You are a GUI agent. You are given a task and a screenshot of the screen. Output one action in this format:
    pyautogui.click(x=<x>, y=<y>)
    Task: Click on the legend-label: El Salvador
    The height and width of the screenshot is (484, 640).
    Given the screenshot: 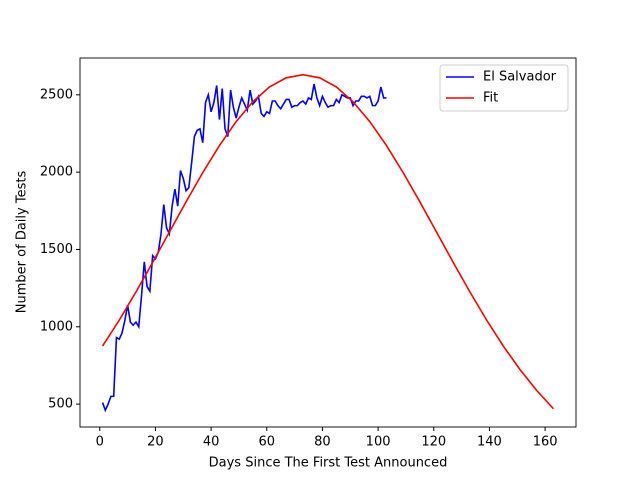 What is the action you would take?
    pyautogui.click(x=520, y=77)
    